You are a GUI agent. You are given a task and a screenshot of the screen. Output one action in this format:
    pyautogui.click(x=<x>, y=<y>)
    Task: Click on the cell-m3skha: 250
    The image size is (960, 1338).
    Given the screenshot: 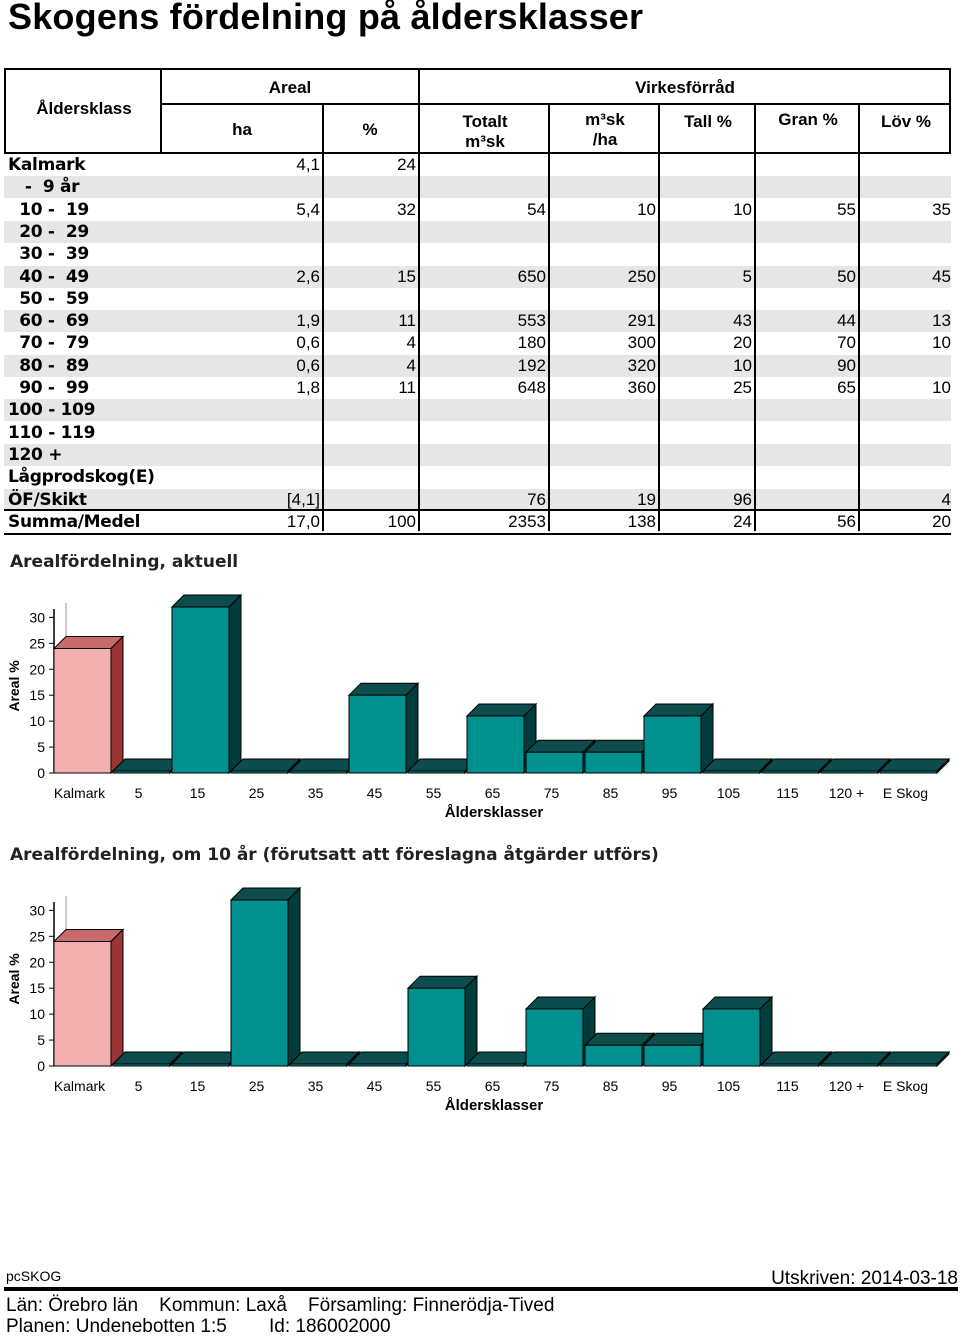 What is the action you would take?
    pyautogui.click(x=641, y=276)
    